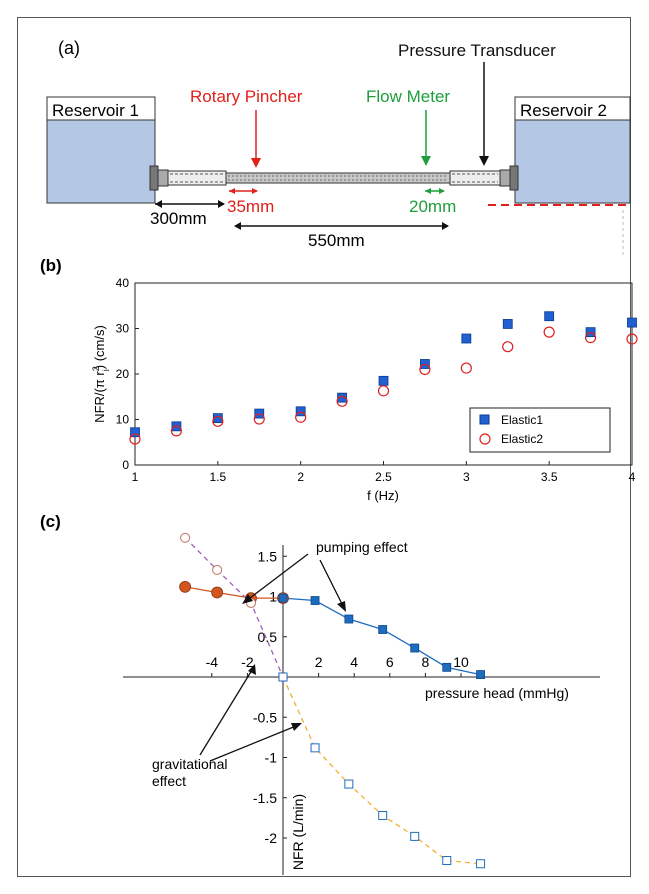 Image resolution: width=649 pixels, height=894 pixels. I want to click on b-xtick-label: 1, so click(135, 477).